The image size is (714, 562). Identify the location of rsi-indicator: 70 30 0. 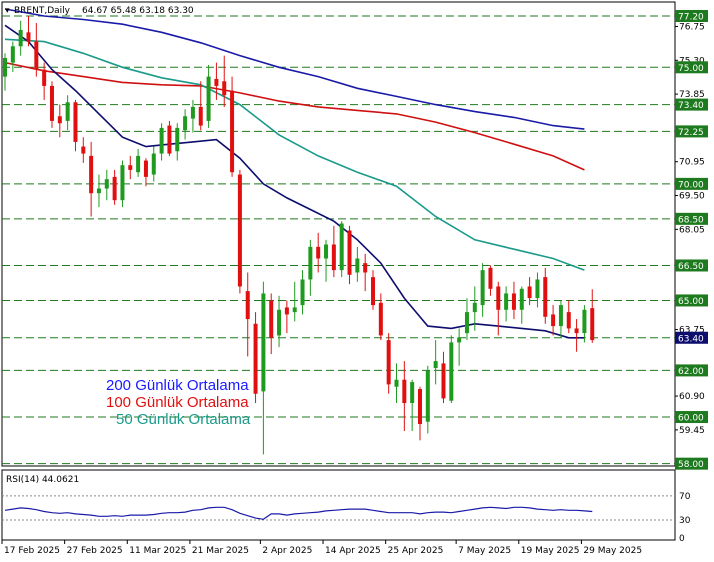
(346, 518).